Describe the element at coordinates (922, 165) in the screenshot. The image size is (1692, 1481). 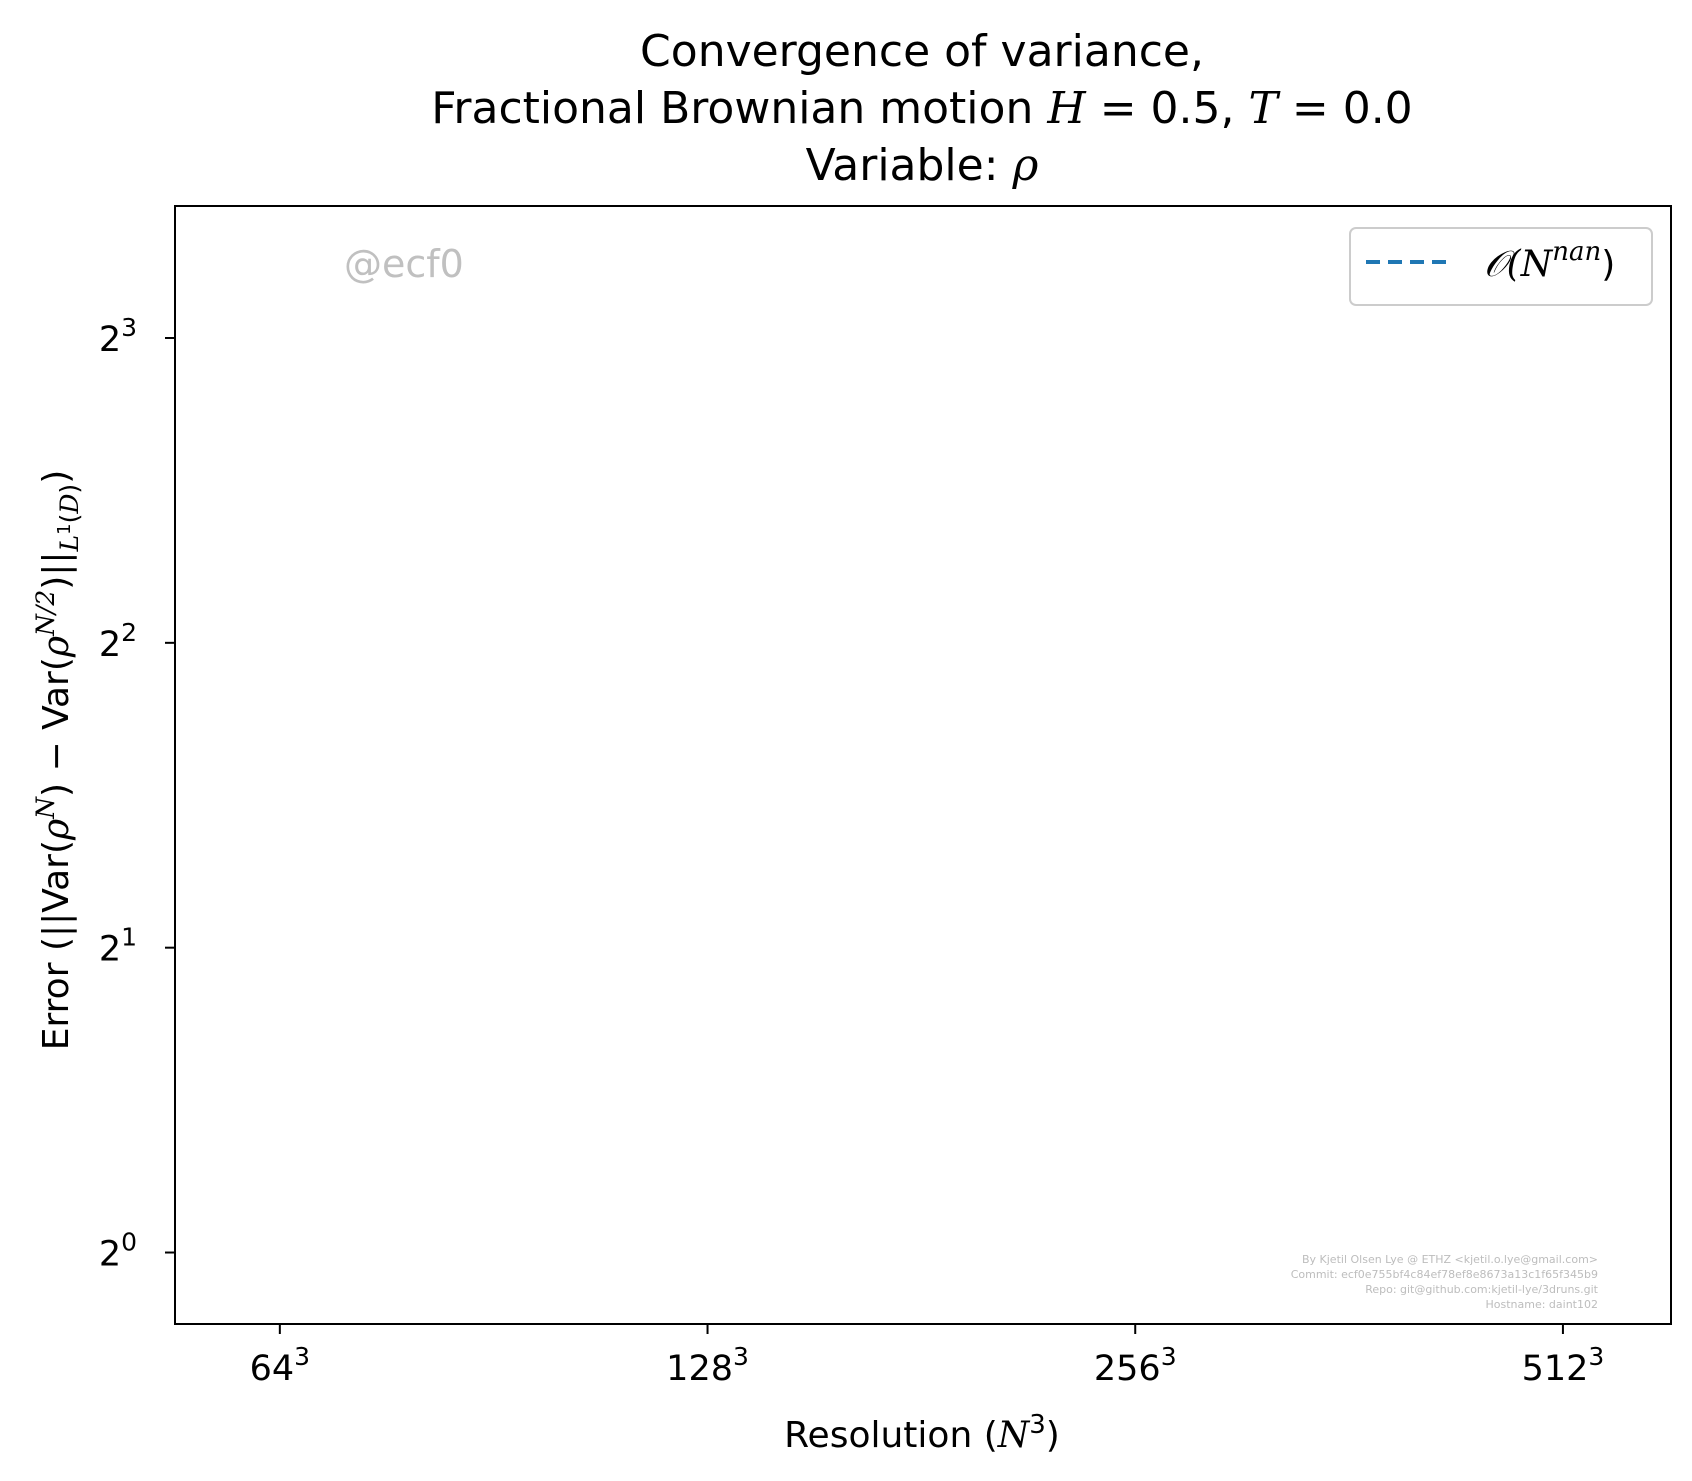
I see `title-line-3: Variable: ρ` at that location.